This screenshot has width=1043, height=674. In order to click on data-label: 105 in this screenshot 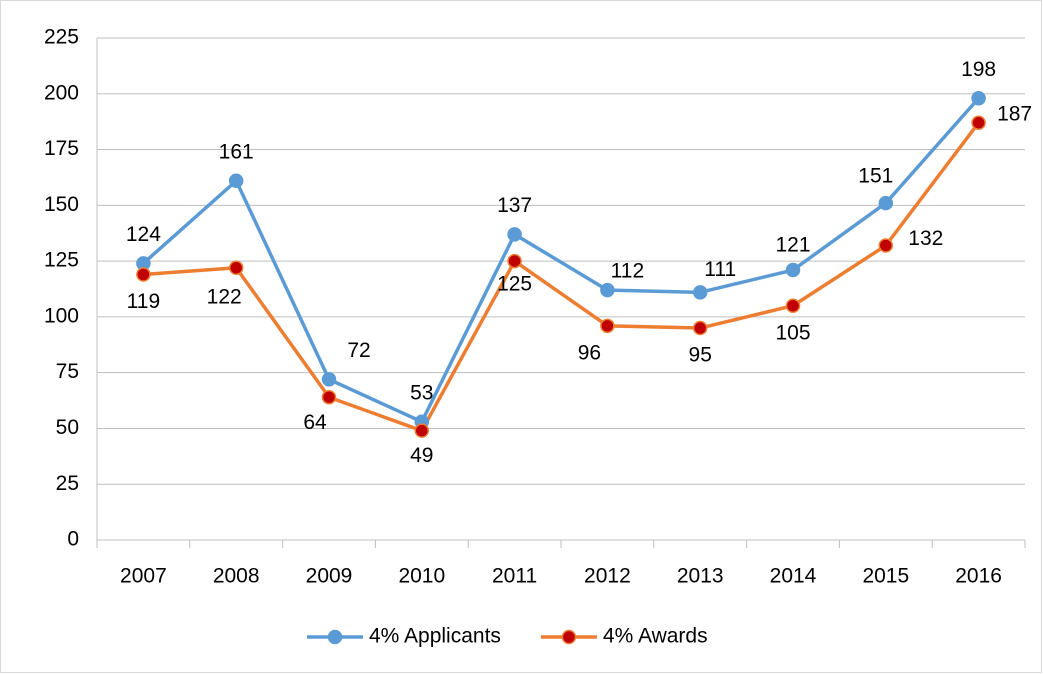, I will do `click(792, 332)`.